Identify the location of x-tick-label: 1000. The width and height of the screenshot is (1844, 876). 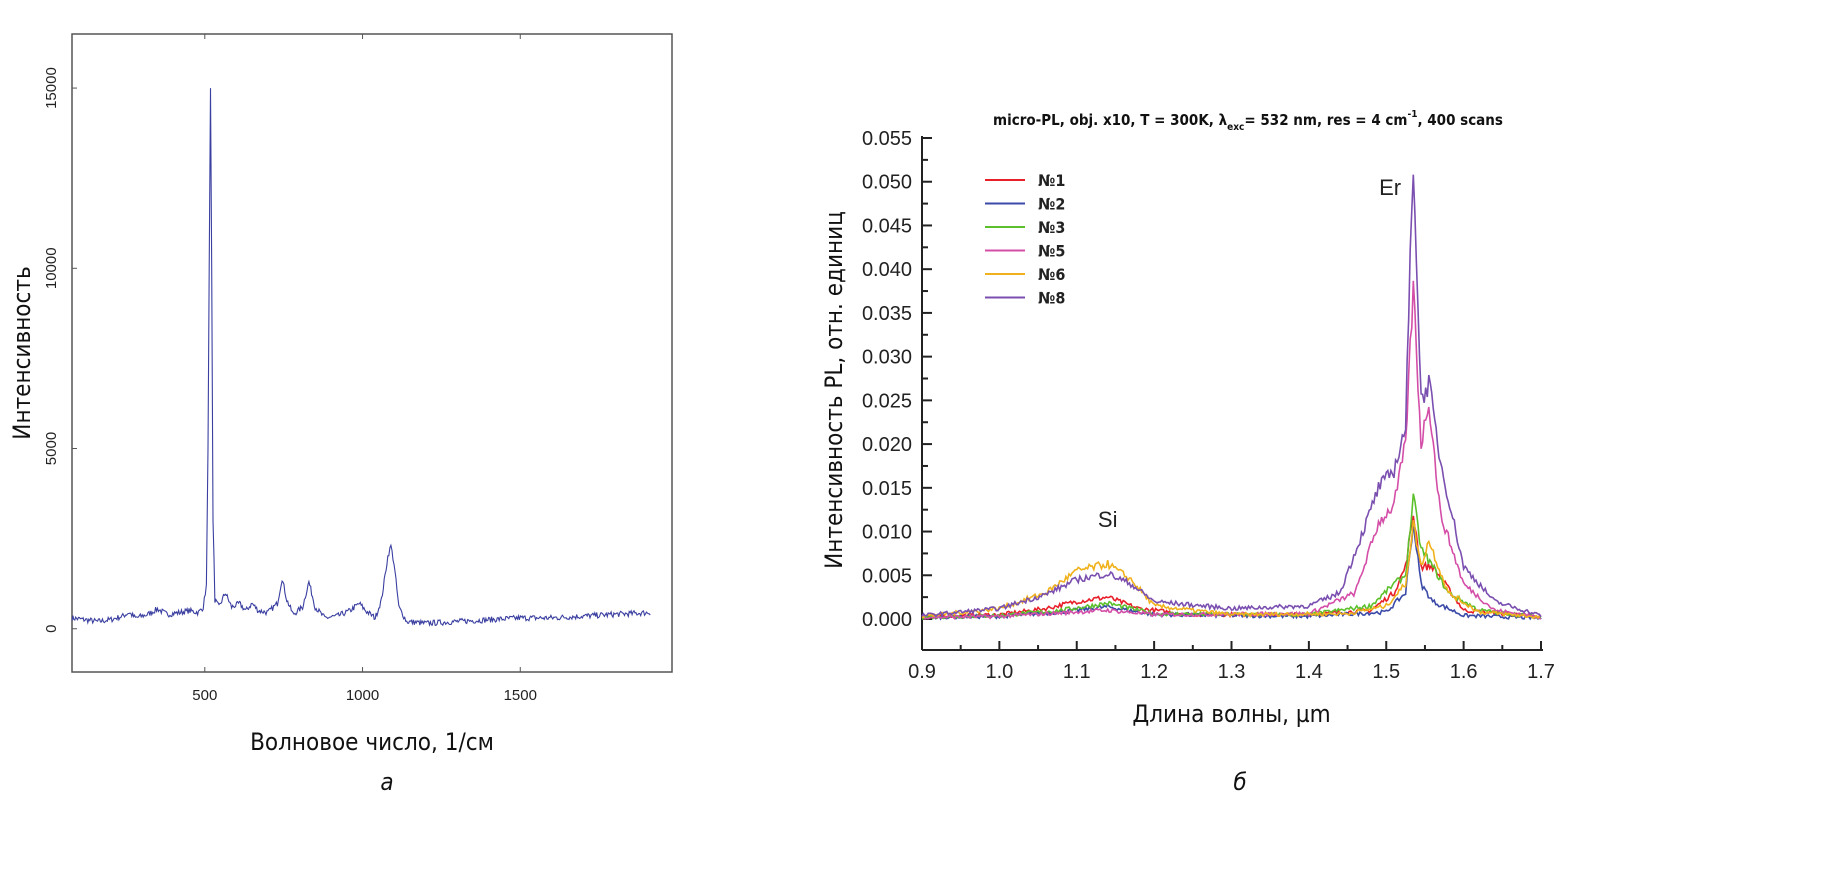
(362, 695).